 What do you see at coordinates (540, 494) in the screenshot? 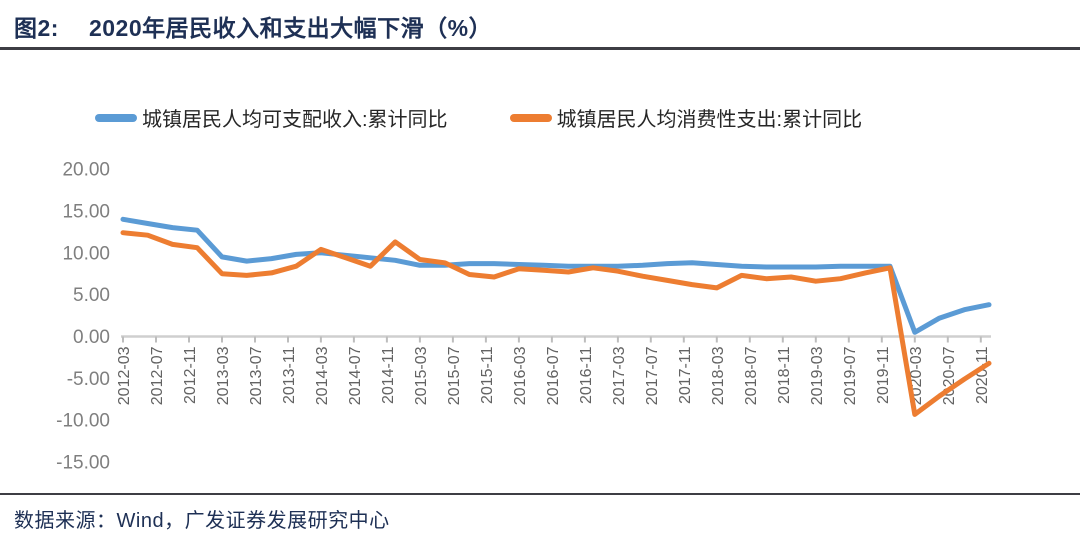
I see `footer-divider-line` at bounding box center [540, 494].